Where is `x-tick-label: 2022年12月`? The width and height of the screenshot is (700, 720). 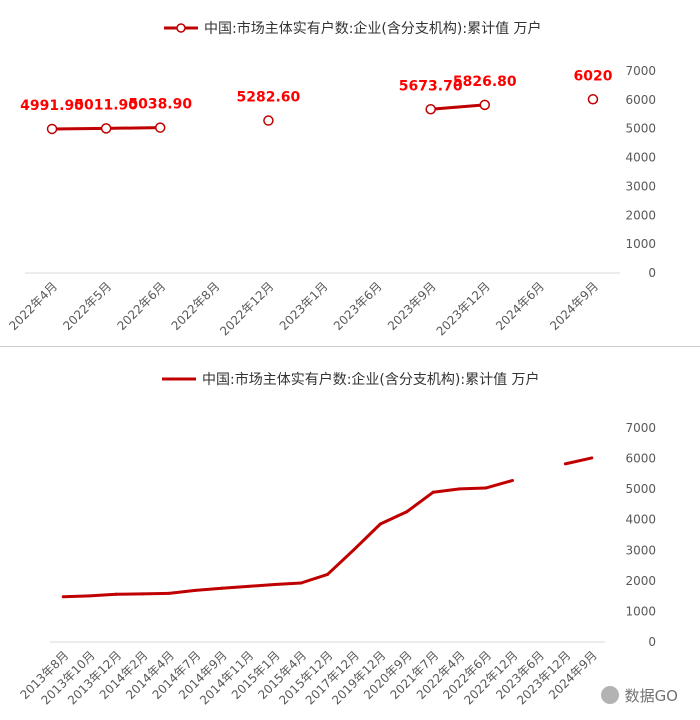 x-tick-label: 2022年12月 is located at coordinates (246, 308).